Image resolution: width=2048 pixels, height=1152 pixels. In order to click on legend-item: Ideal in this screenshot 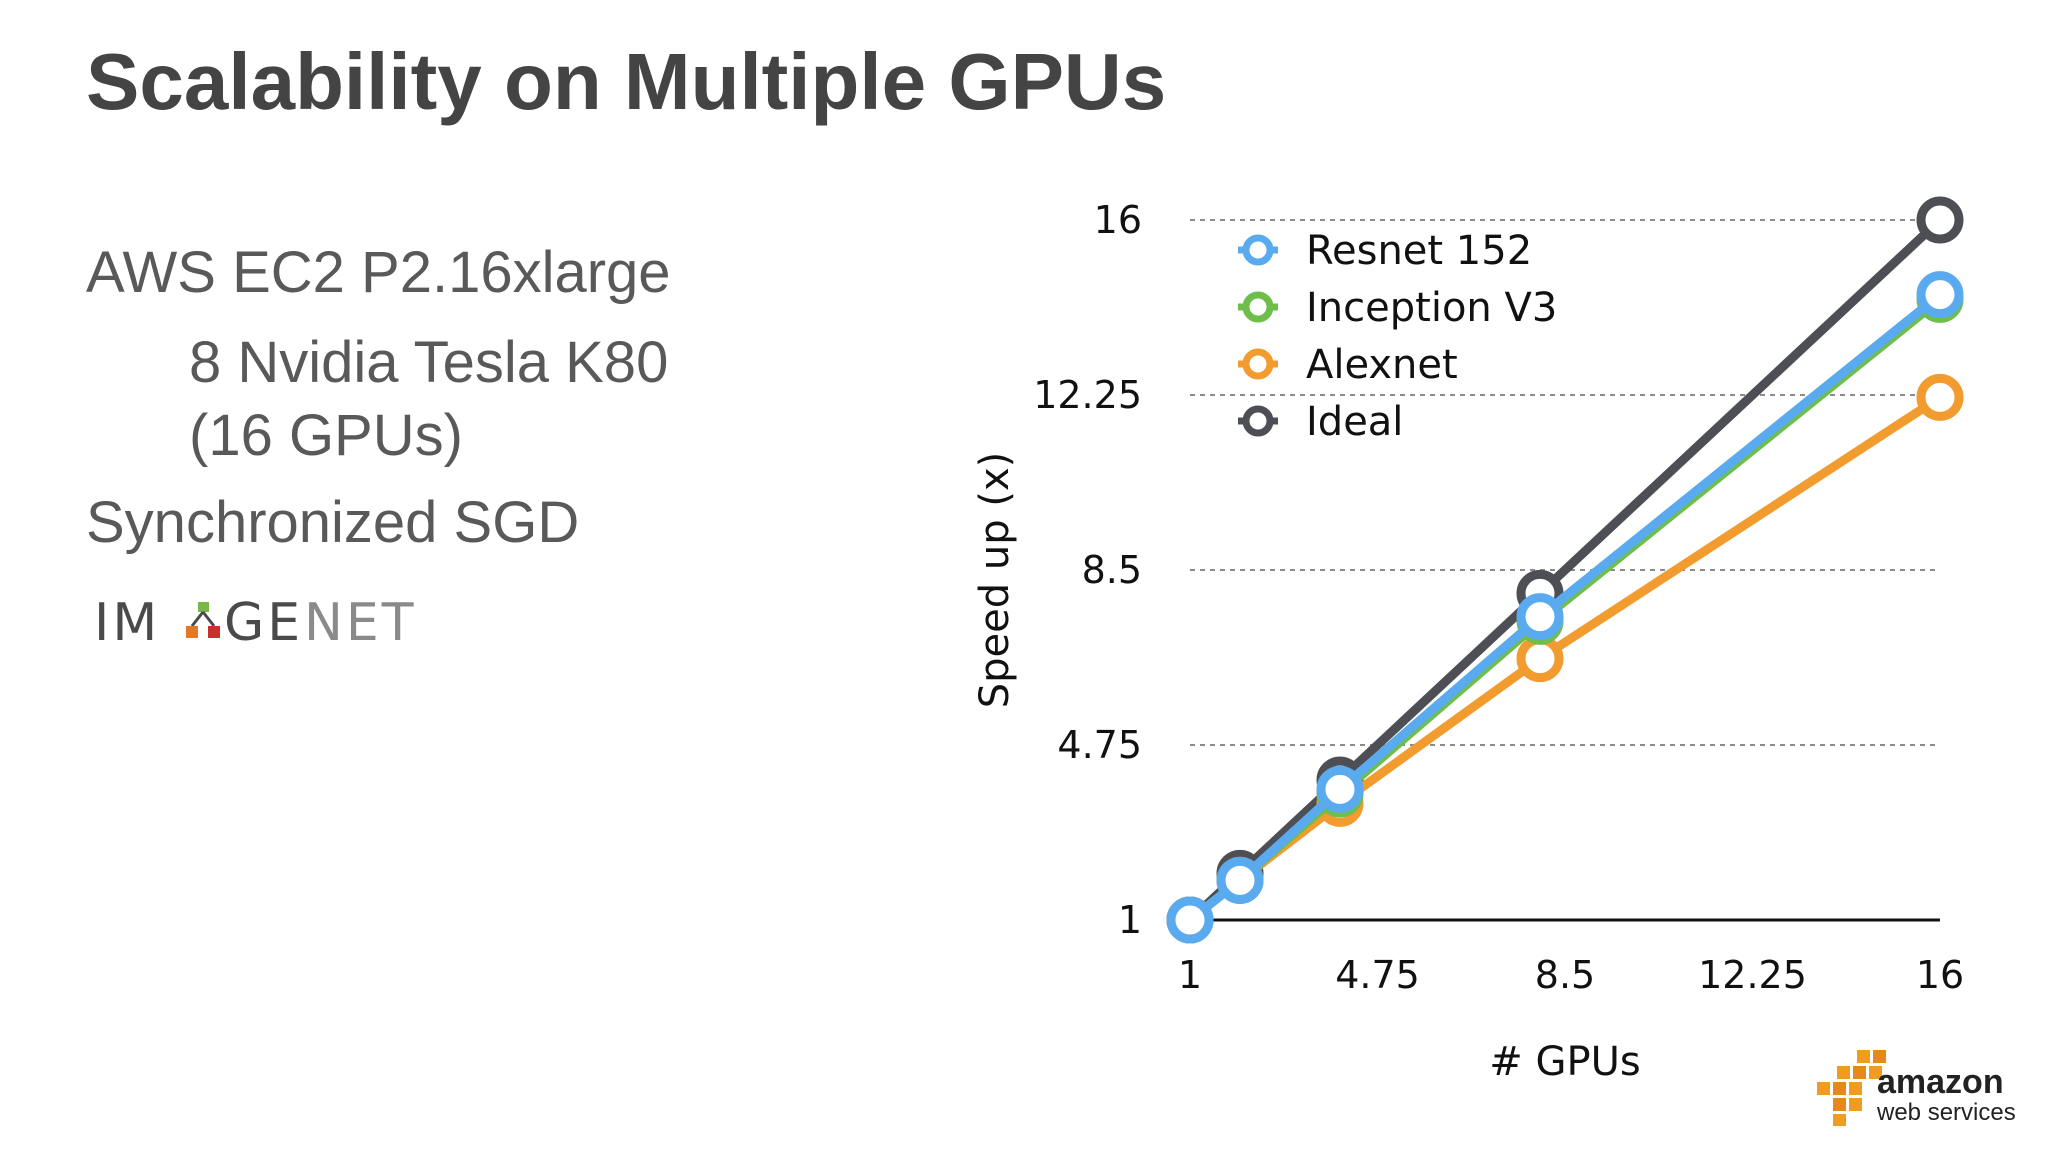, I will do `click(1320, 422)`.